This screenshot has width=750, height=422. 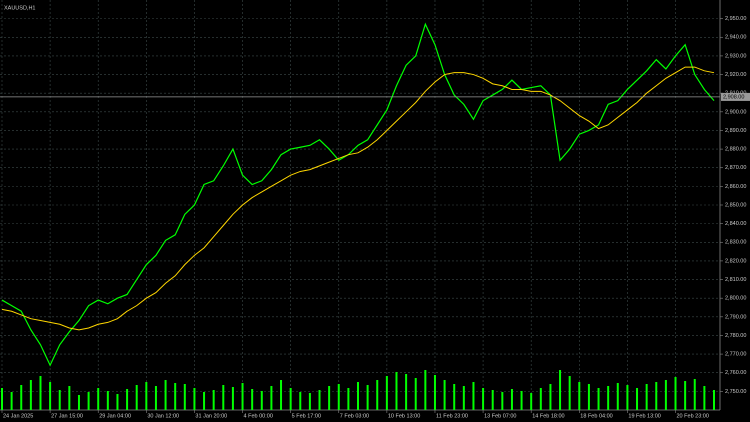 I want to click on y-tick-label: 2,940.00, so click(x=735, y=38).